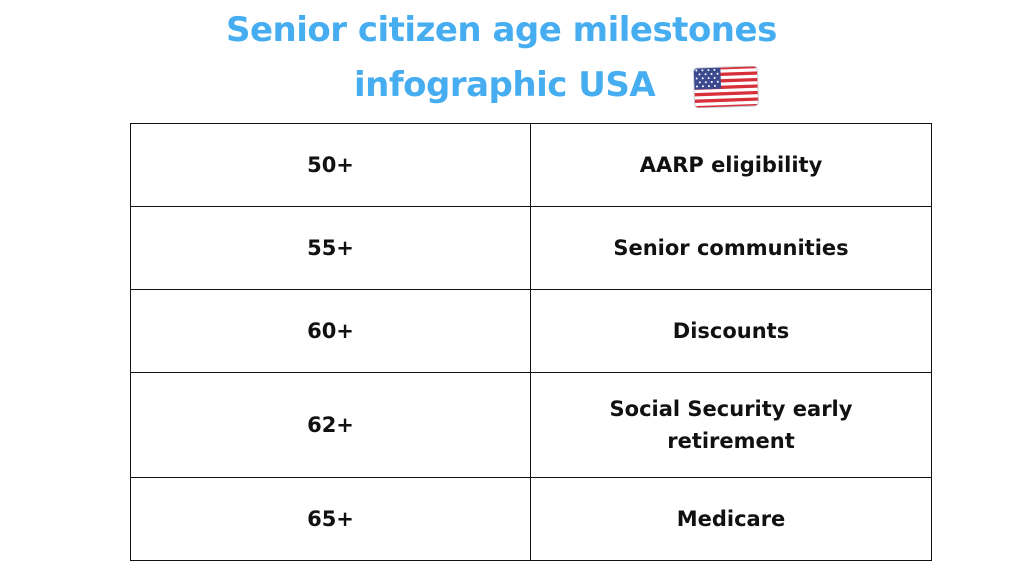 The width and height of the screenshot is (1024, 576). Describe the element at coordinates (330, 248) in the screenshot. I see `age-cell: 55+` at that location.